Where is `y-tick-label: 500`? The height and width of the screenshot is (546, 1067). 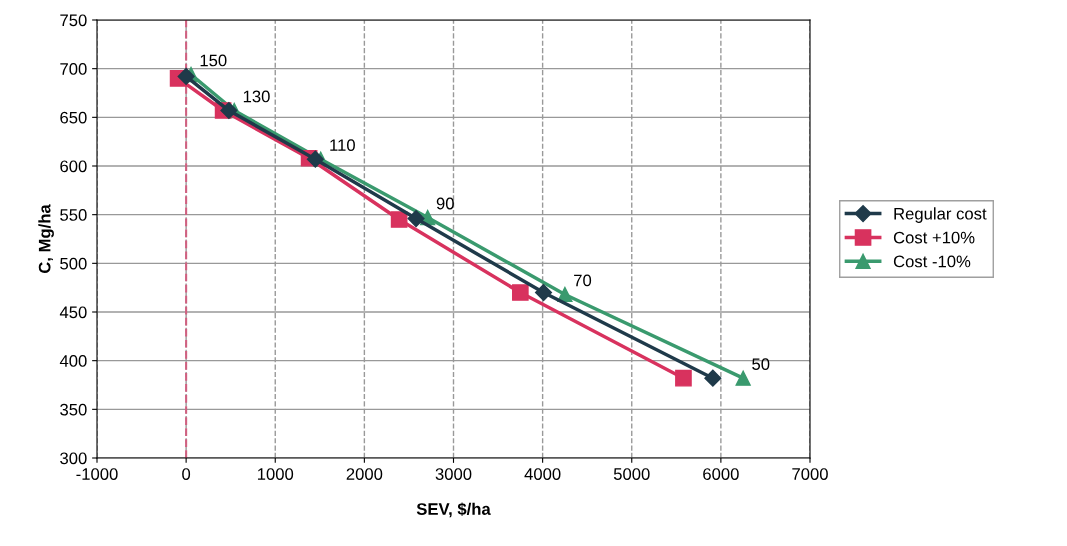 y-tick-label: 500 is located at coordinates (73, 263).